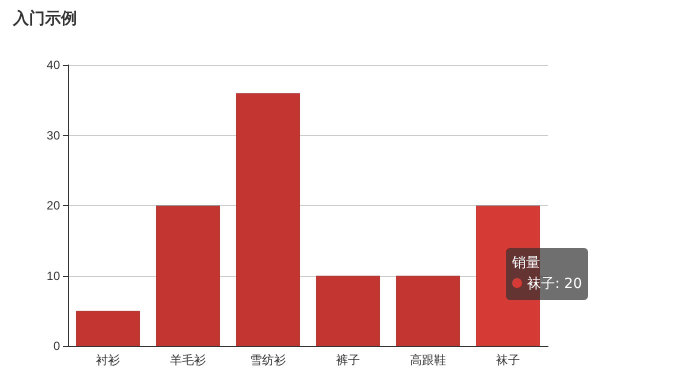 This screenshot has width=682, height=392. I want to click on x-tick-label: 袜子, so click(508, 360).